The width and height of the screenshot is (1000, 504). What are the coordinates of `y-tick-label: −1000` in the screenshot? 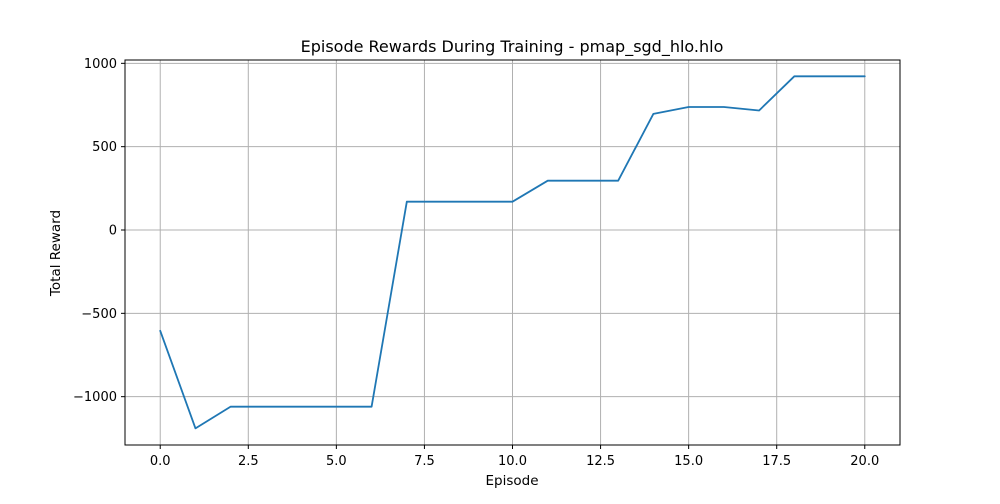 It's located at (95, 397).